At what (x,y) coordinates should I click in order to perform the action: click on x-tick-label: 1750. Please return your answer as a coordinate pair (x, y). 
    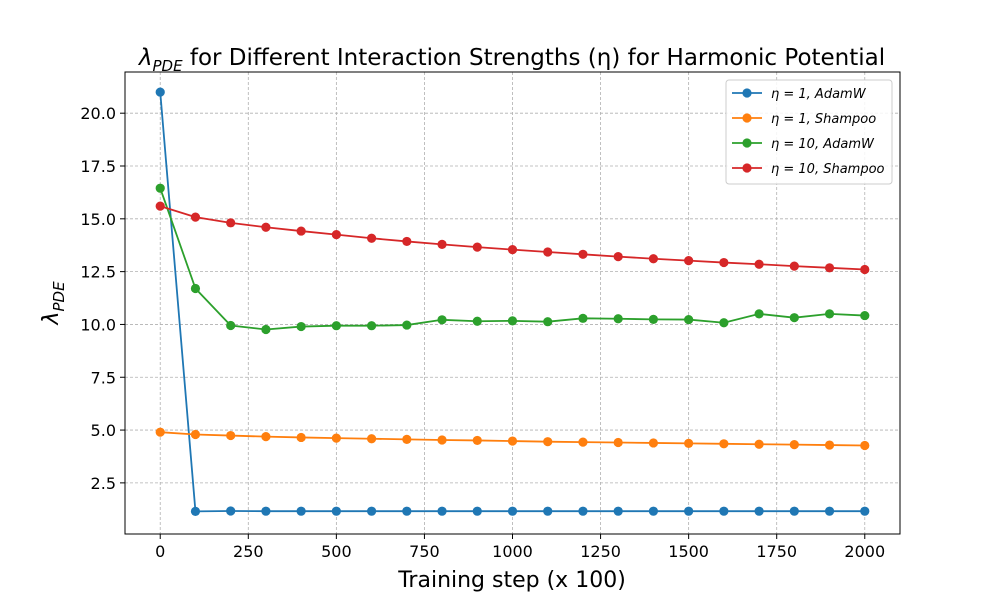
    Looking at the image, I should click on (776, 551).